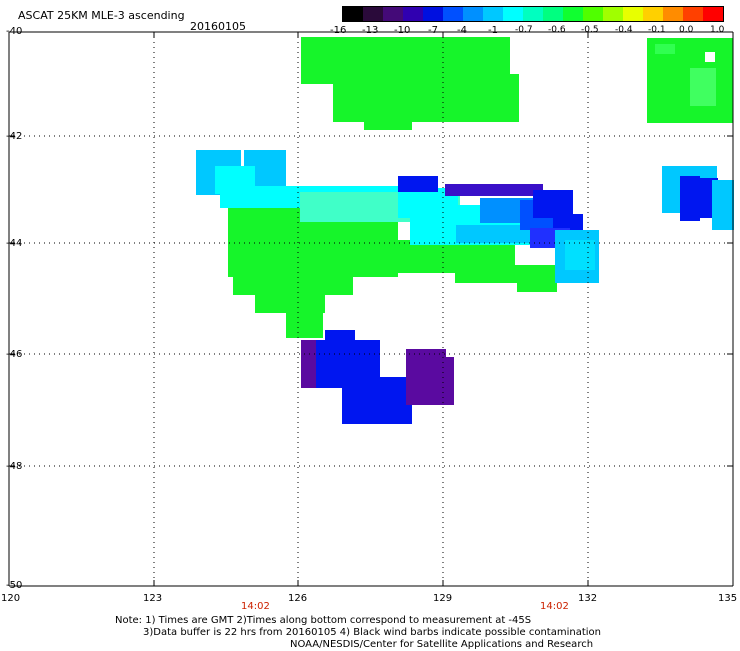  I want to click on colorbar-label: -16, so click(338, 30).